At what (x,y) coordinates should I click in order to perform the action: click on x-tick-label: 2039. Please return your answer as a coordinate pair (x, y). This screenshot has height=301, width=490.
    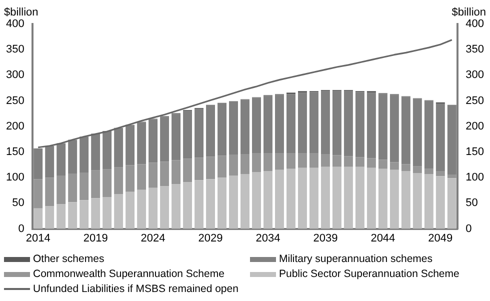
    Looking at the image, I should click on (325, 238).